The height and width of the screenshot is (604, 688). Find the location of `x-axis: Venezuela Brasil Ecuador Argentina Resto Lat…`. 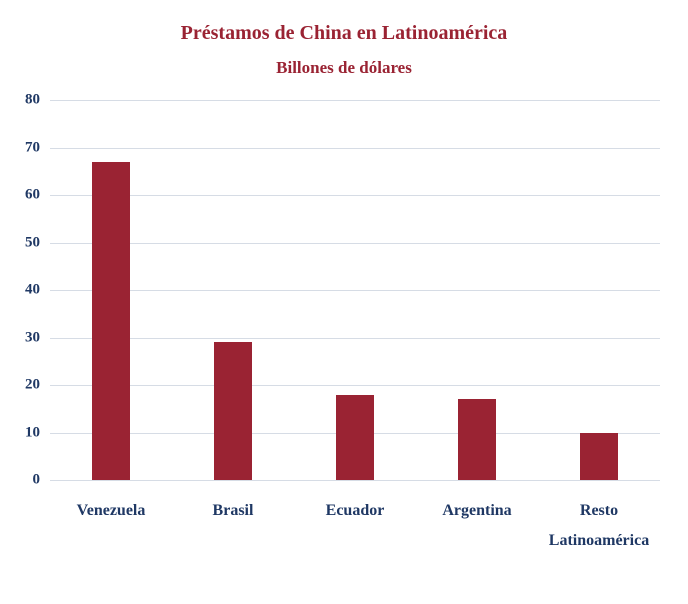

x-axis: Venezuela Brasil Ecuador Argentina Resto Lat… is located at coordinates (355, 526).